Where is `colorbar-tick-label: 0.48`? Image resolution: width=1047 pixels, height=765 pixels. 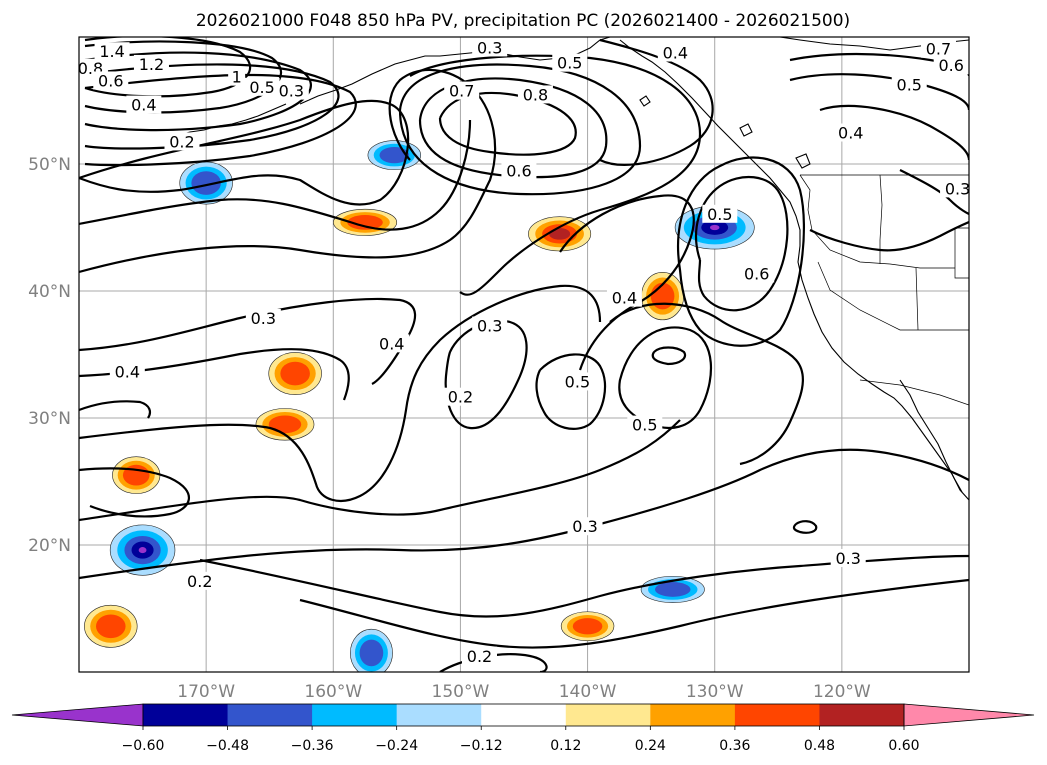 colorbar-tick-label: 0.48 is located at coordinates (819, 746).